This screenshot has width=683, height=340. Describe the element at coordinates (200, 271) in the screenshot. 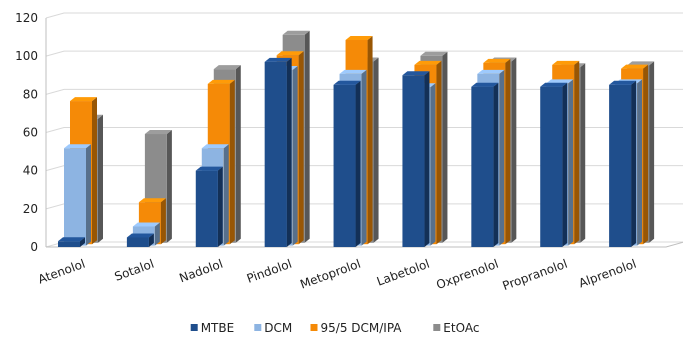

I see `x-tick-label: Nadolol` at that location.